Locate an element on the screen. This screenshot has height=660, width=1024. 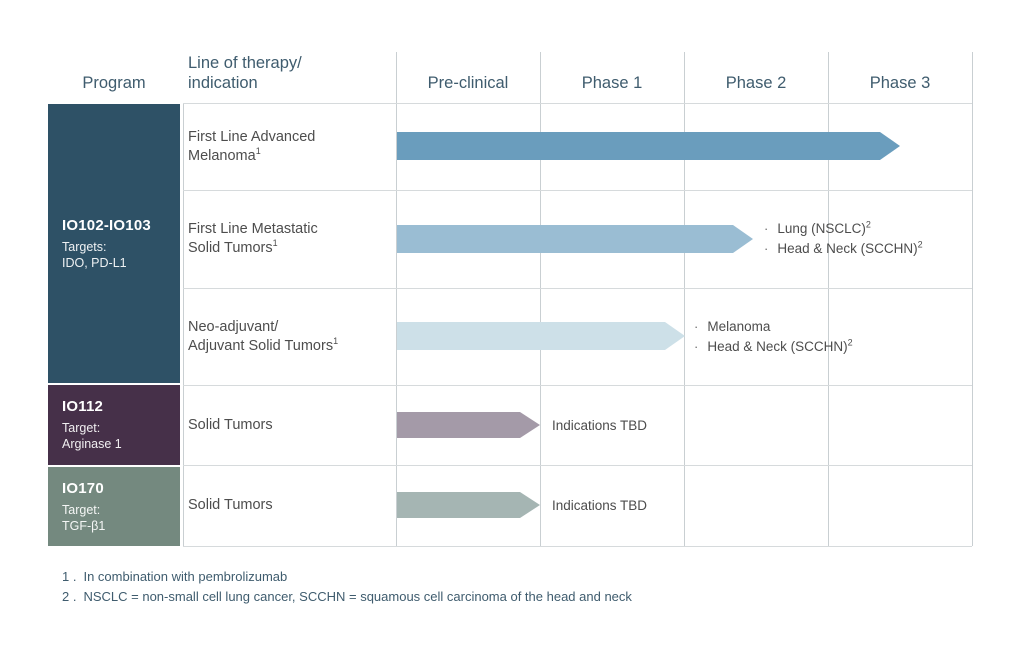
column-header-phase3: Phase 3 is located at coordinates (900, 83).